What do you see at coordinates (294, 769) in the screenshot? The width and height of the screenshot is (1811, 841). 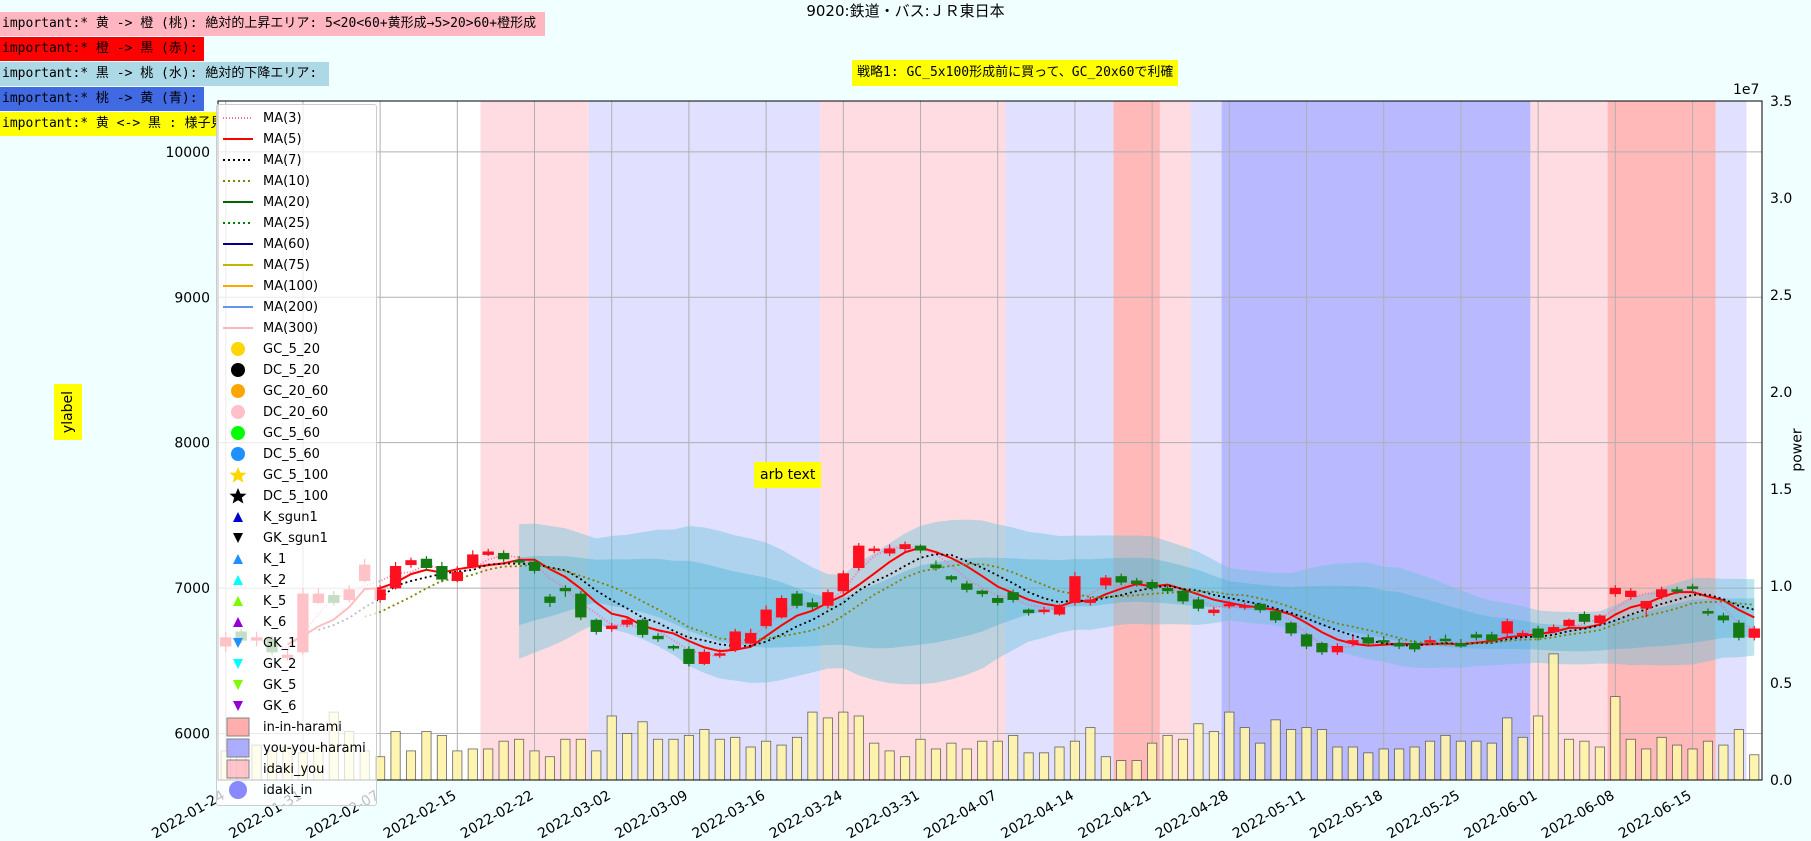 I see `legend-label: idaki_you` at bounding box center [294, 769].